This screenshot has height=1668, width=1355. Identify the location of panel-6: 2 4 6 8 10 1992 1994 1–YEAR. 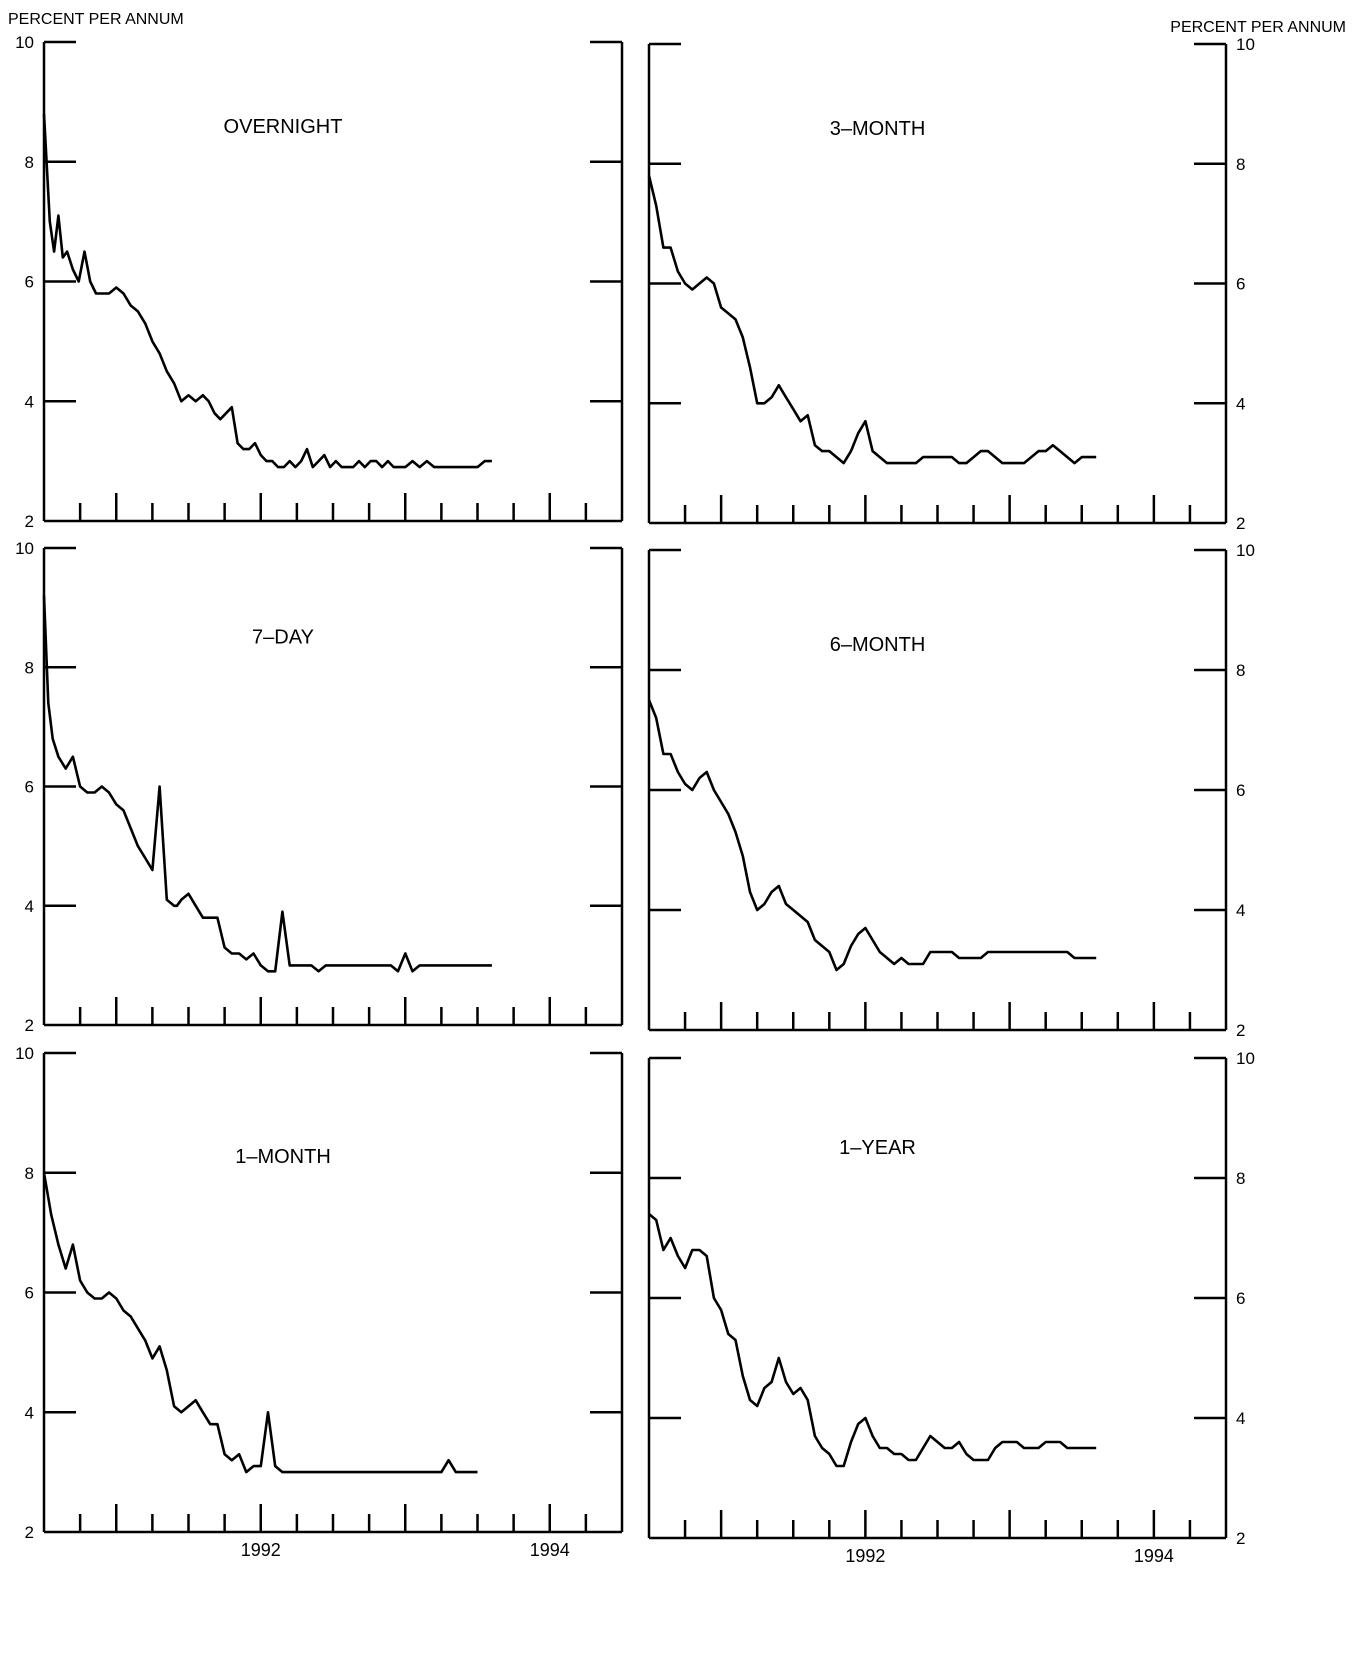
(951, 1307).